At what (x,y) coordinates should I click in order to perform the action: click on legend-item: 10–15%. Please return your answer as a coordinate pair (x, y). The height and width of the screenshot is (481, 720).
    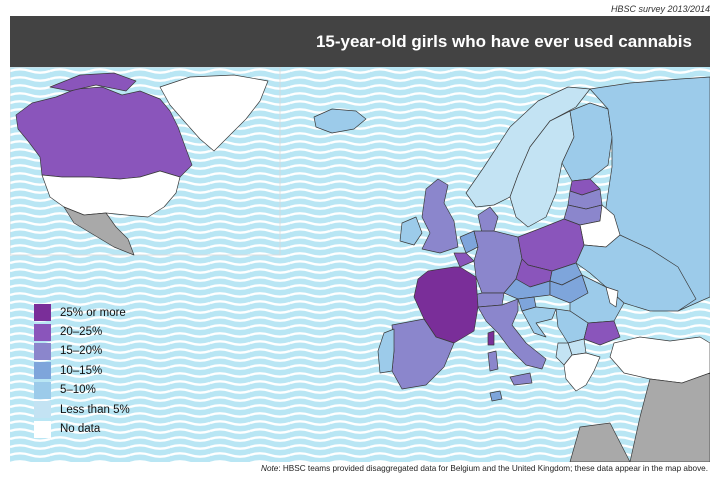
    Looking at the image, I should click on (82, 370).